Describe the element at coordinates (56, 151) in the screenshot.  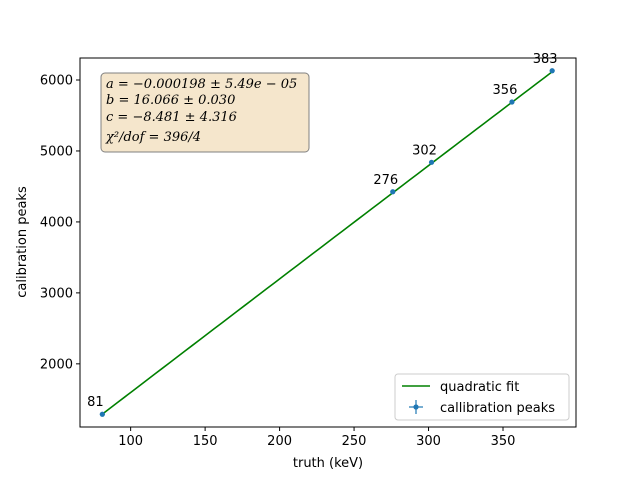
I see `y-tick-label: 5000` at that location.